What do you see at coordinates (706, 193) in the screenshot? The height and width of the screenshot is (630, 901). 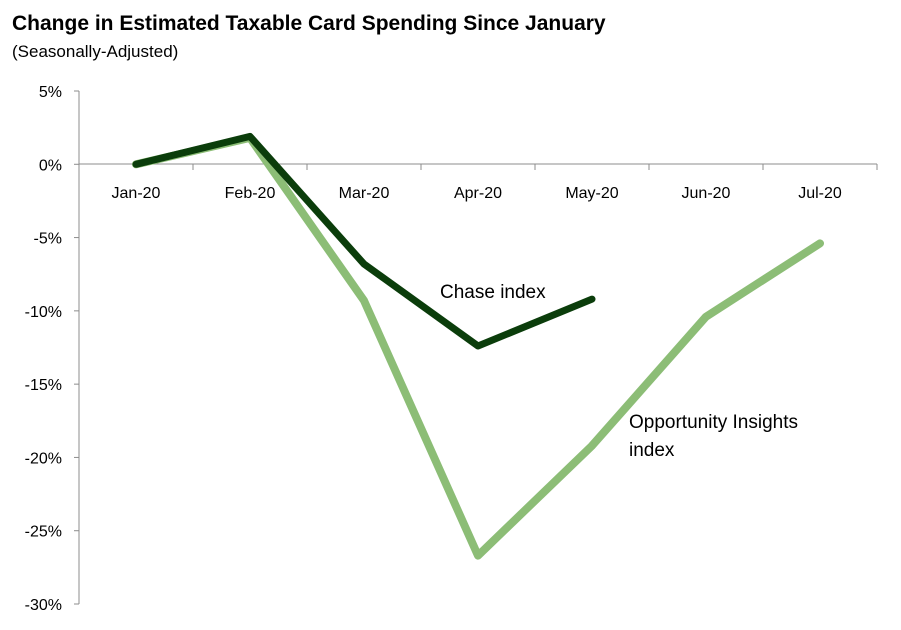 I see `x-tick-label: Jun-20` at bounding box center [706, 193].